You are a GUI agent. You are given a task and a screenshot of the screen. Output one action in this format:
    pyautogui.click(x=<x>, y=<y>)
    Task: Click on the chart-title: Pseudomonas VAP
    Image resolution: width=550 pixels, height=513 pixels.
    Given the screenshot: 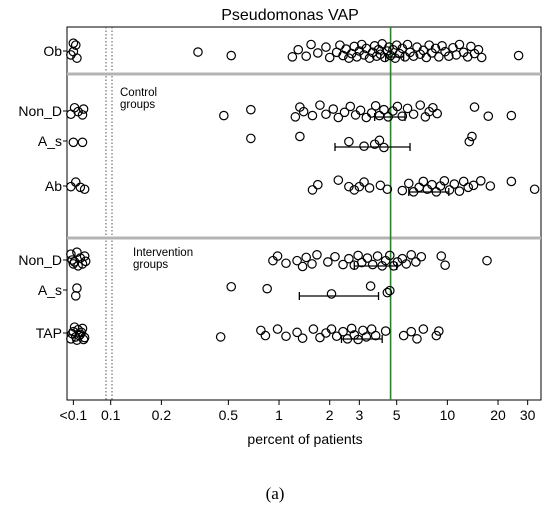 What is the action you would take?
    pyautogui.click(x=290, y=15)
    